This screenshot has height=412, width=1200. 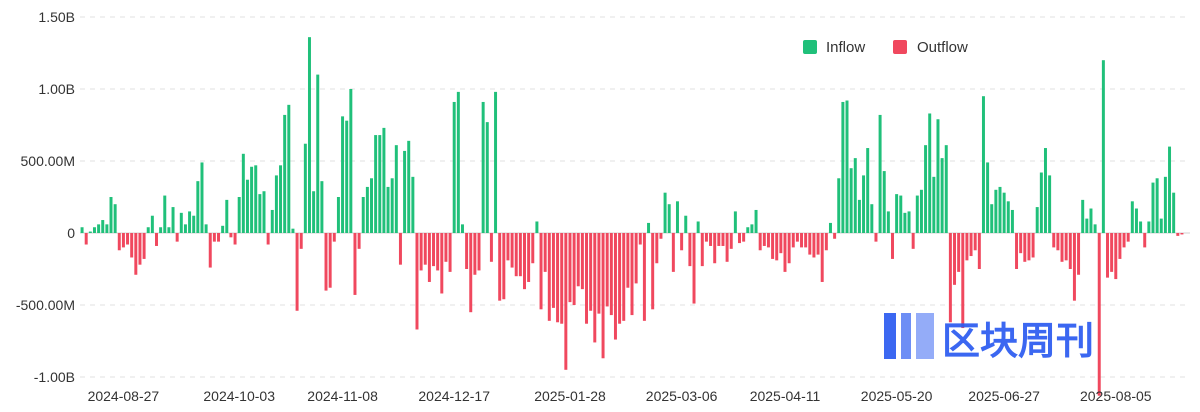 I want to click on x-tick-label: 2025-08-05, so click(x=1116, y=396).